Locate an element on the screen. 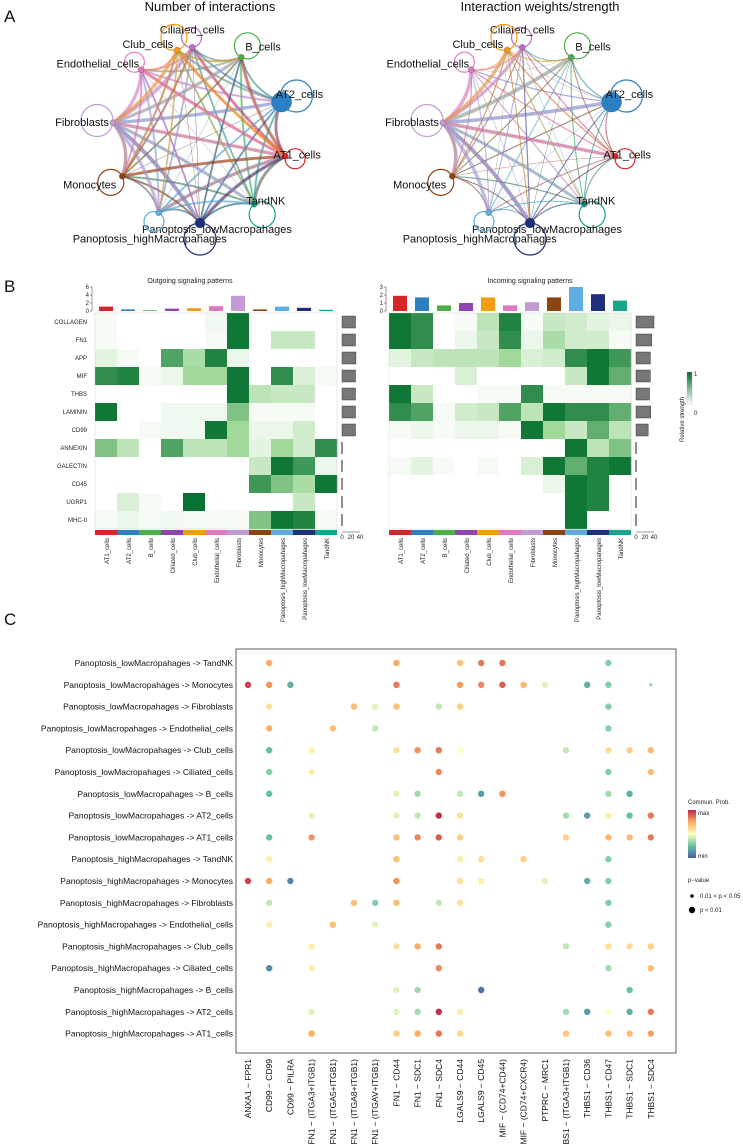 The image size is (743, 1144). commun-prob-legend: Commun. Prob. max min is located at coordinates (709, 830).